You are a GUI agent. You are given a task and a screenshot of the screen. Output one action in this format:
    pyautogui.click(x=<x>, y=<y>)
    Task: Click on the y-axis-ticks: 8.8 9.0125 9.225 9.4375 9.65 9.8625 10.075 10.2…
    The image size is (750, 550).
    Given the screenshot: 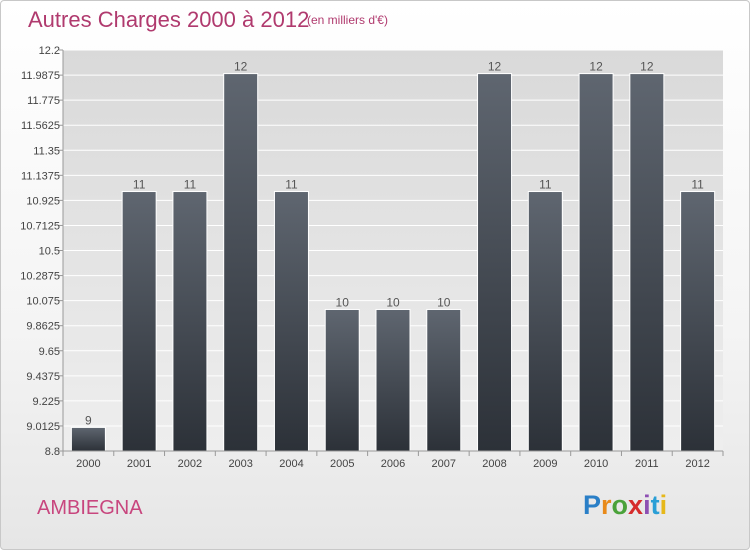 What is the action you would take?
    pyautogui.click(x=41, y=251)
    